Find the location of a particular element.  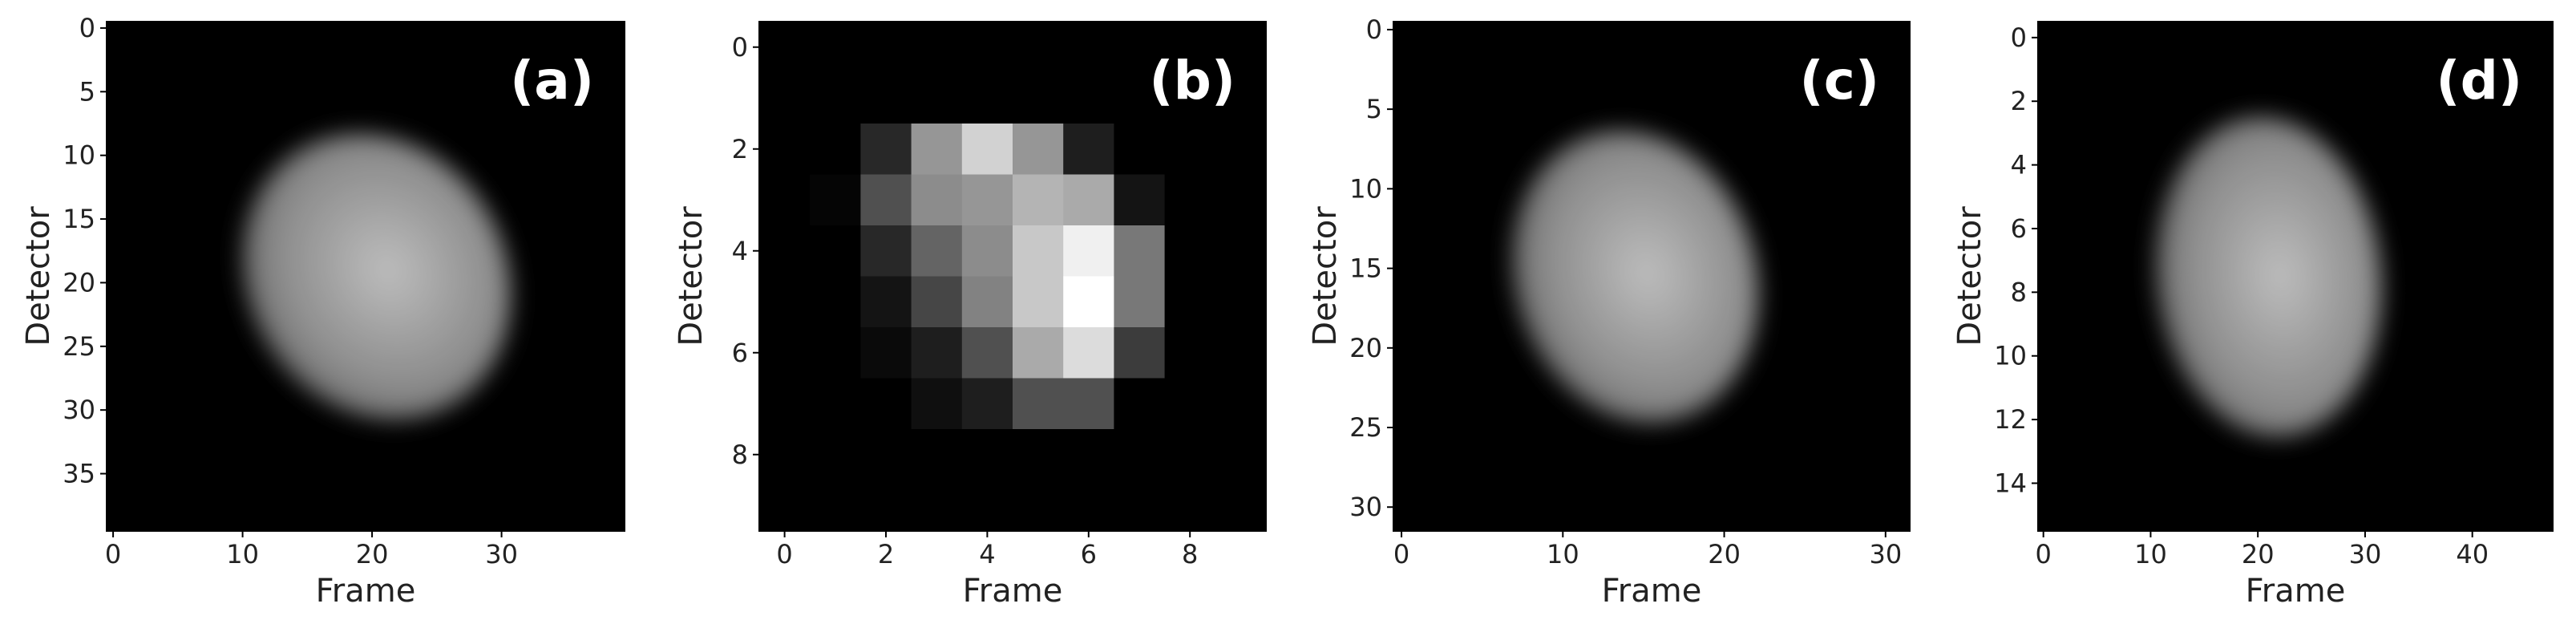

y-tick-label: 35 is located at coordinates (79, 474).